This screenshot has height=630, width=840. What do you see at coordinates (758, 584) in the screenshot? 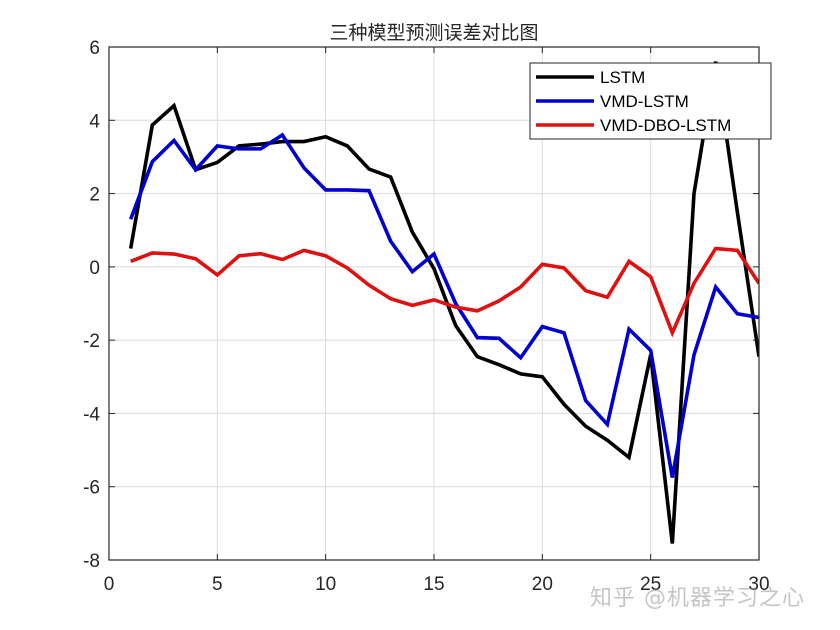
I see `x-tick-label: 30` at bounding box center [758, 584].